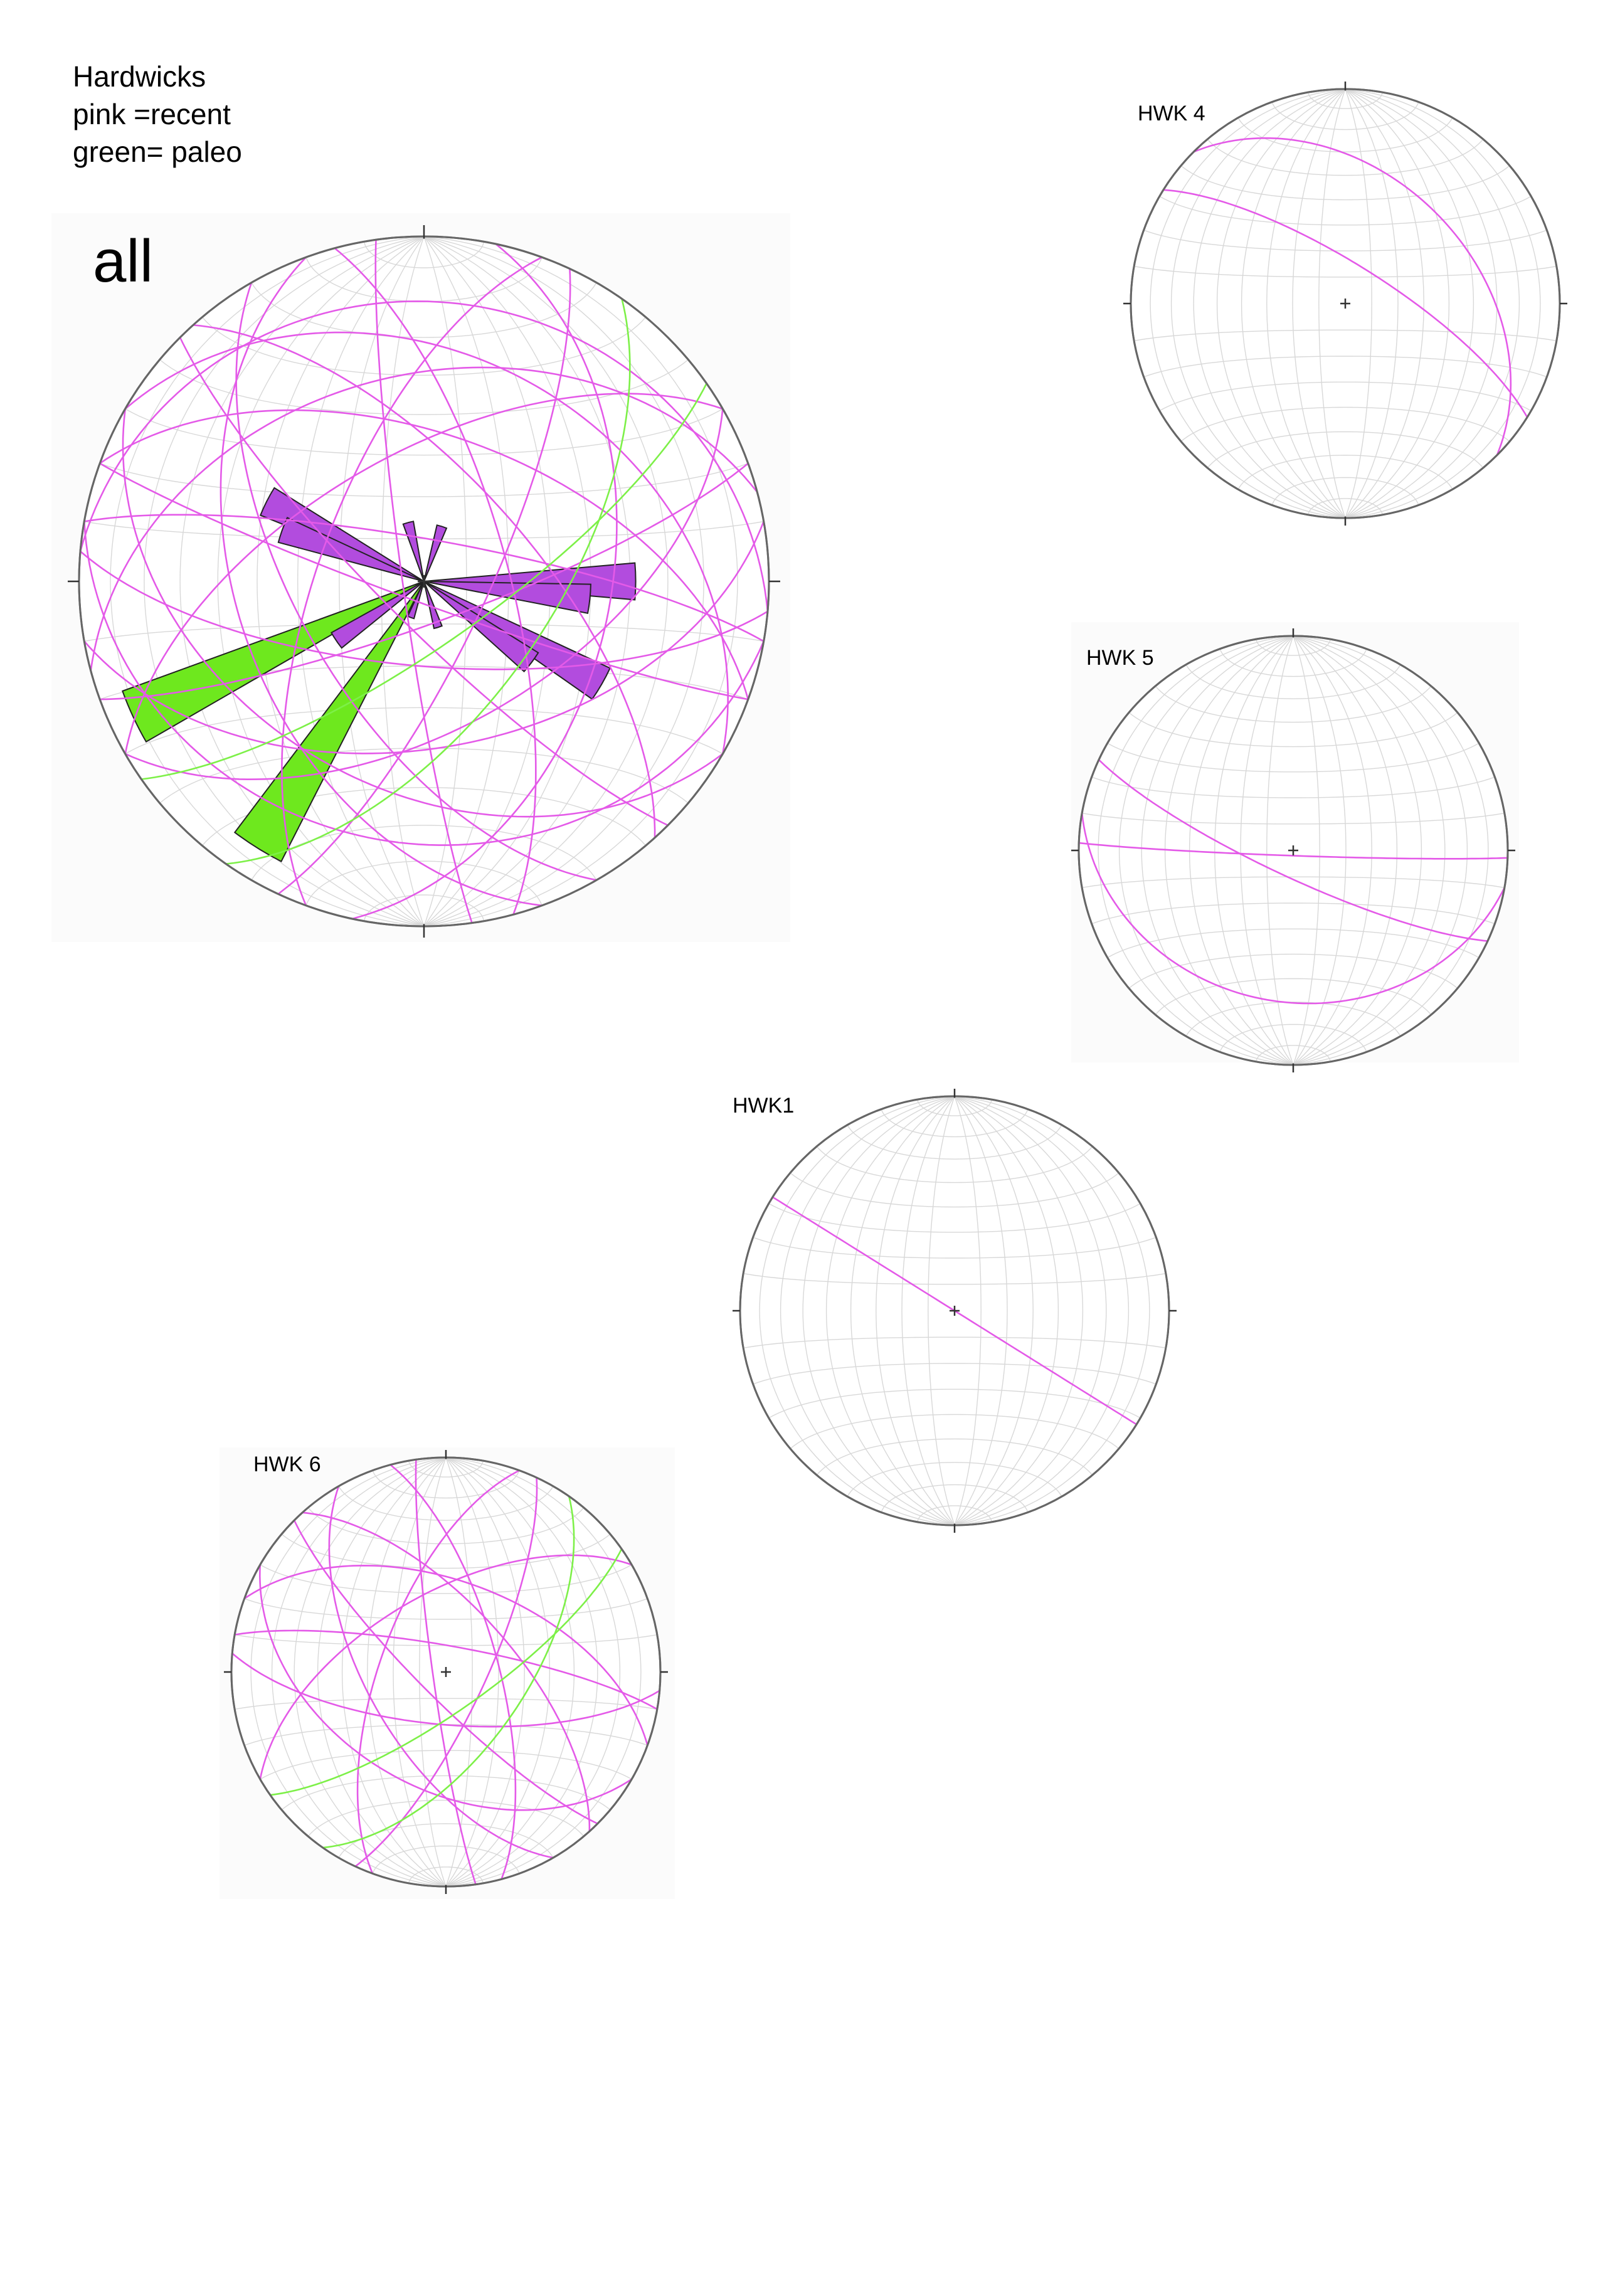 The height and width of the screenshot is (2296, 1620). What do you see at coordinates (152, 114) in the screenshot?
I see `legend-recent: pink =recent` at bounding box center [152, 114].